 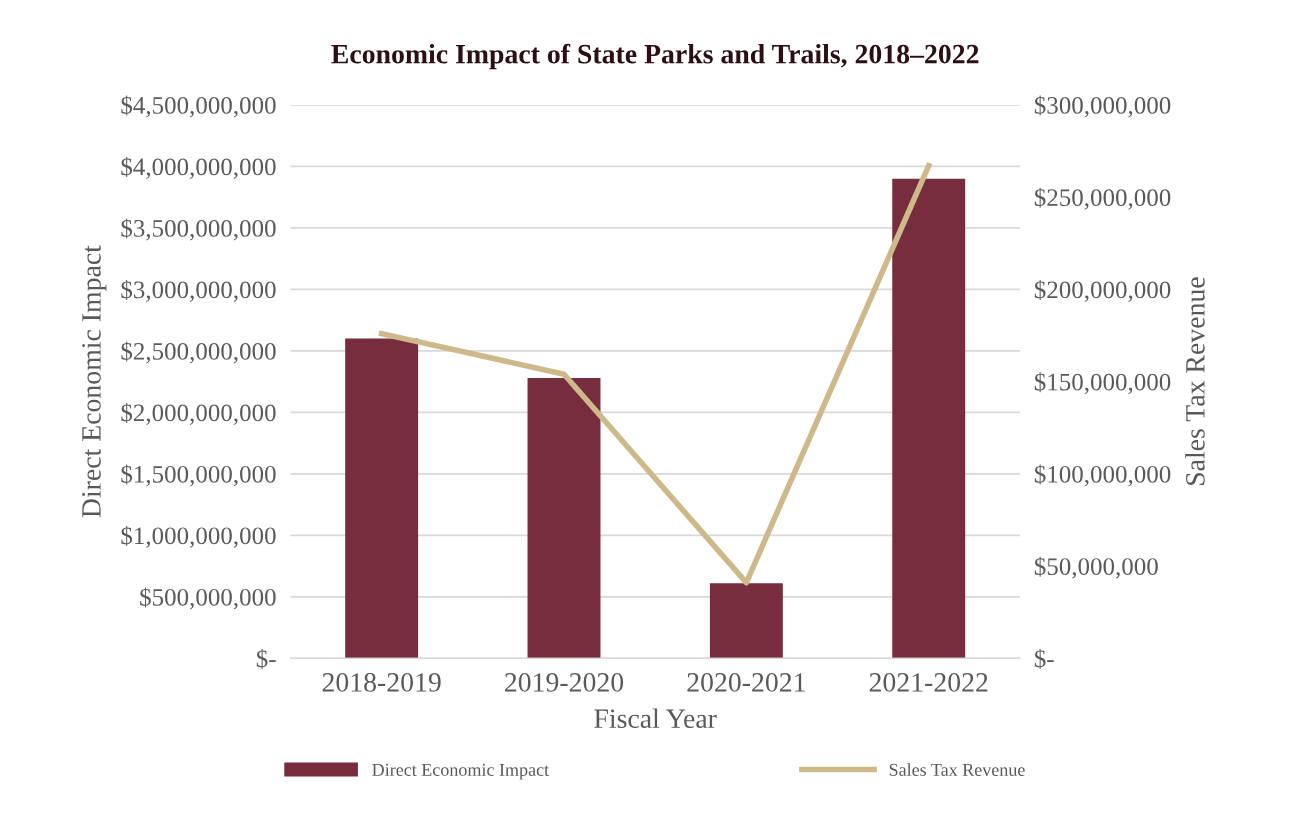 I want to click on y-tick-label: $4,500,000,000, so click(x=198, y=106).